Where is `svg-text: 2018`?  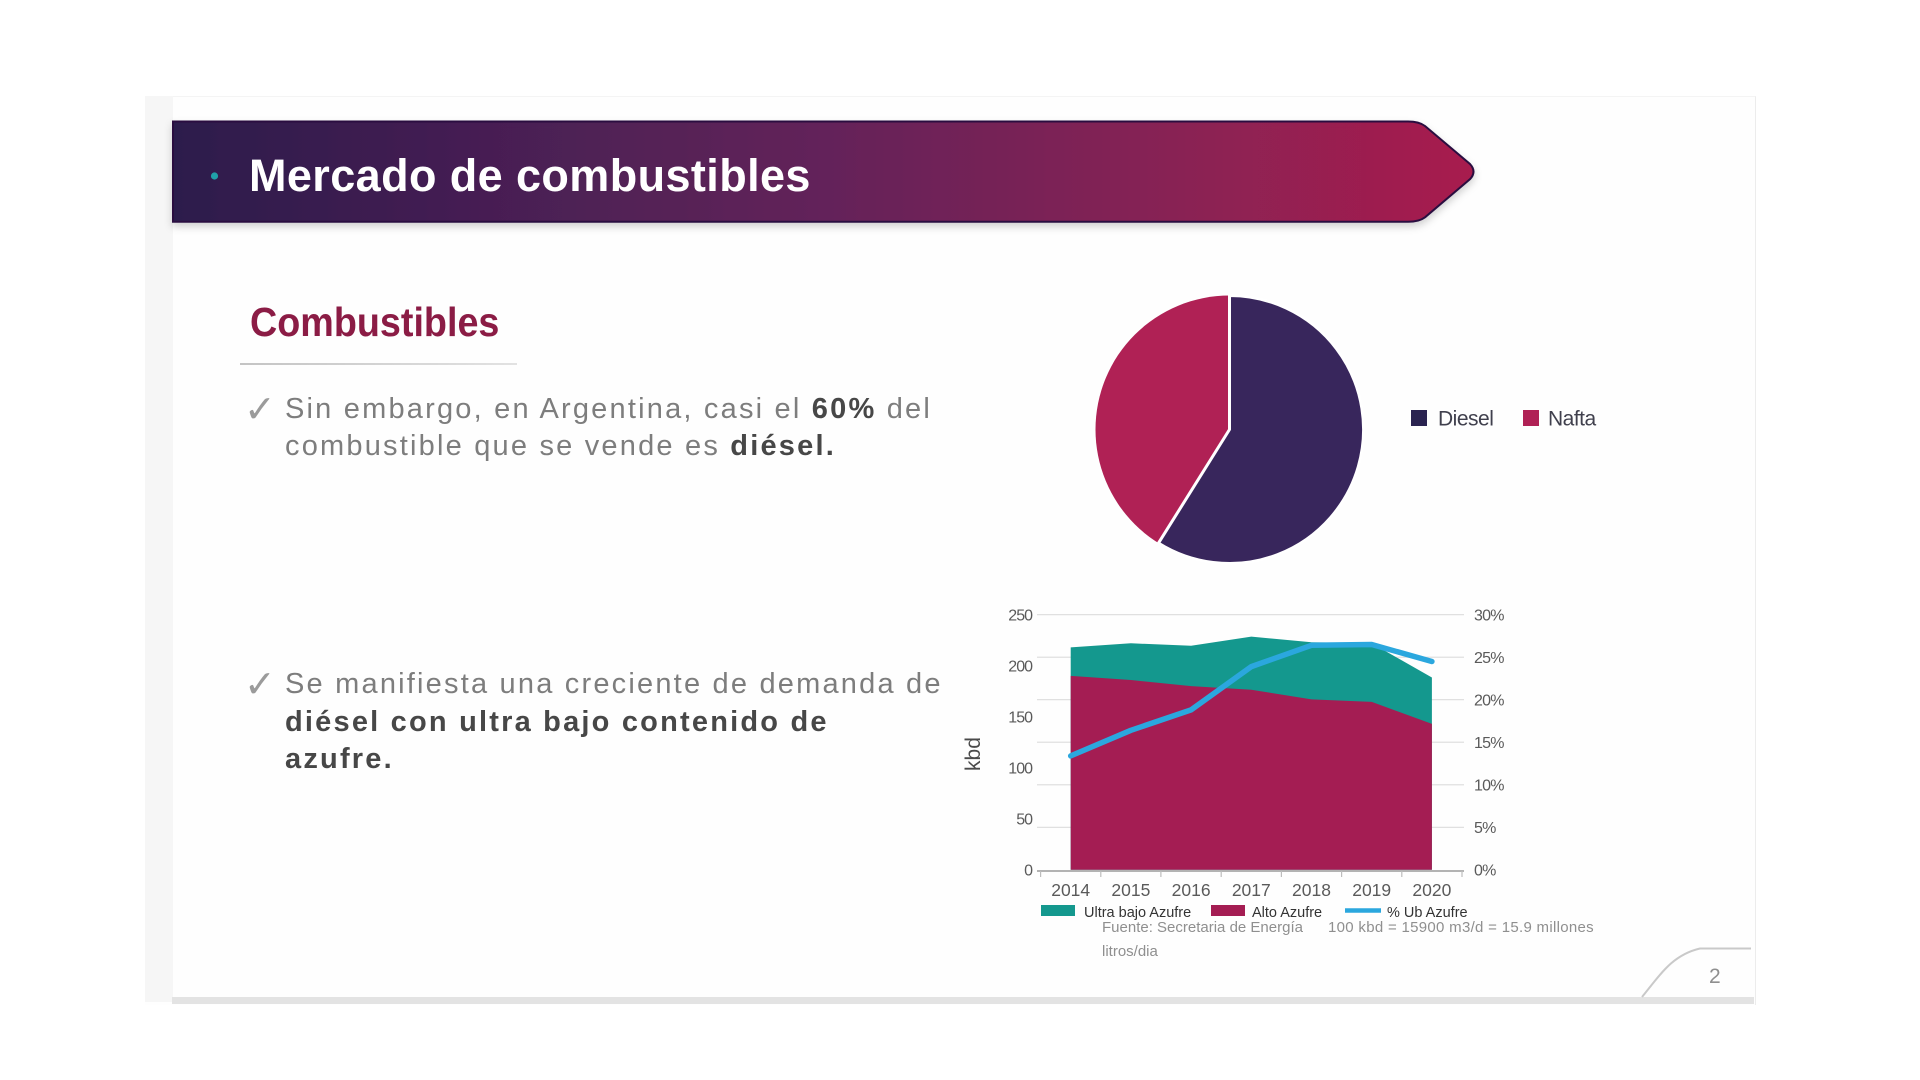 svg-text: 2018 is located at coordinates (1311, 890).